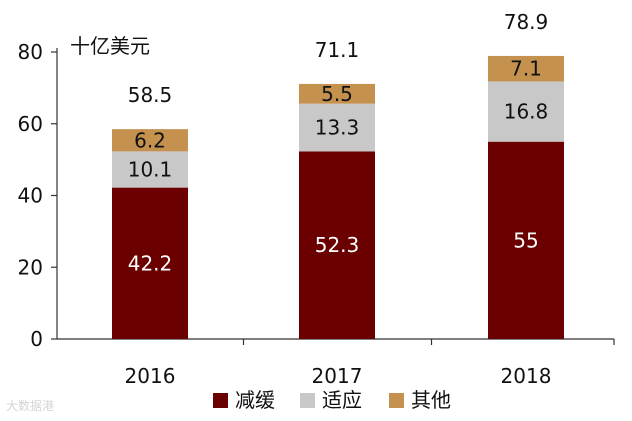 The image size is (632, 421). I want to click on data-label: 5.5, so click(337, 94).